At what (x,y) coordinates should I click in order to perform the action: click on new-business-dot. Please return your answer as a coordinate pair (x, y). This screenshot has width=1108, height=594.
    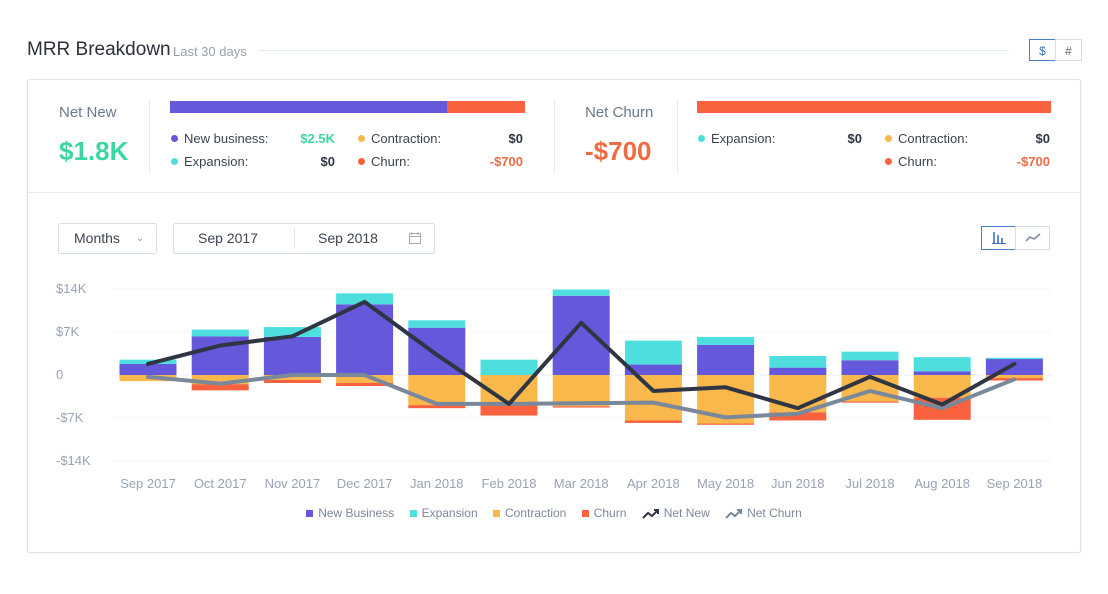
    Looking at the image, I should click on (174, 138).